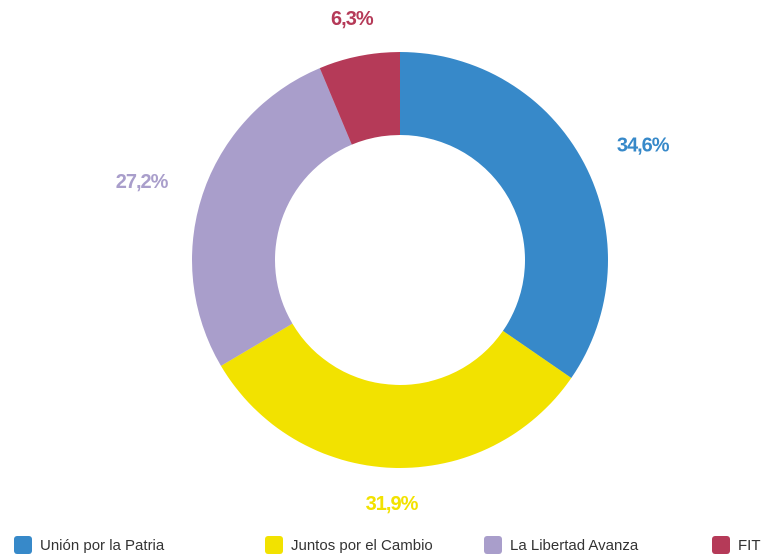 Image resolution: width=769 pixels, height=558 pixels. What do you see at coordinates (574, 545) in the screenshot?
I see `legend-label: La Libertad Avanza` at bounding box center [574, 545].